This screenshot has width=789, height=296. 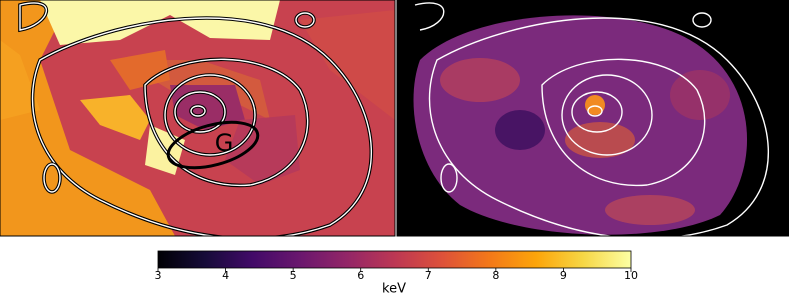 What do you see at coordinates (213, 145) in the screenshot?
I see `region-ellipse` at bounding box center [213, 145].